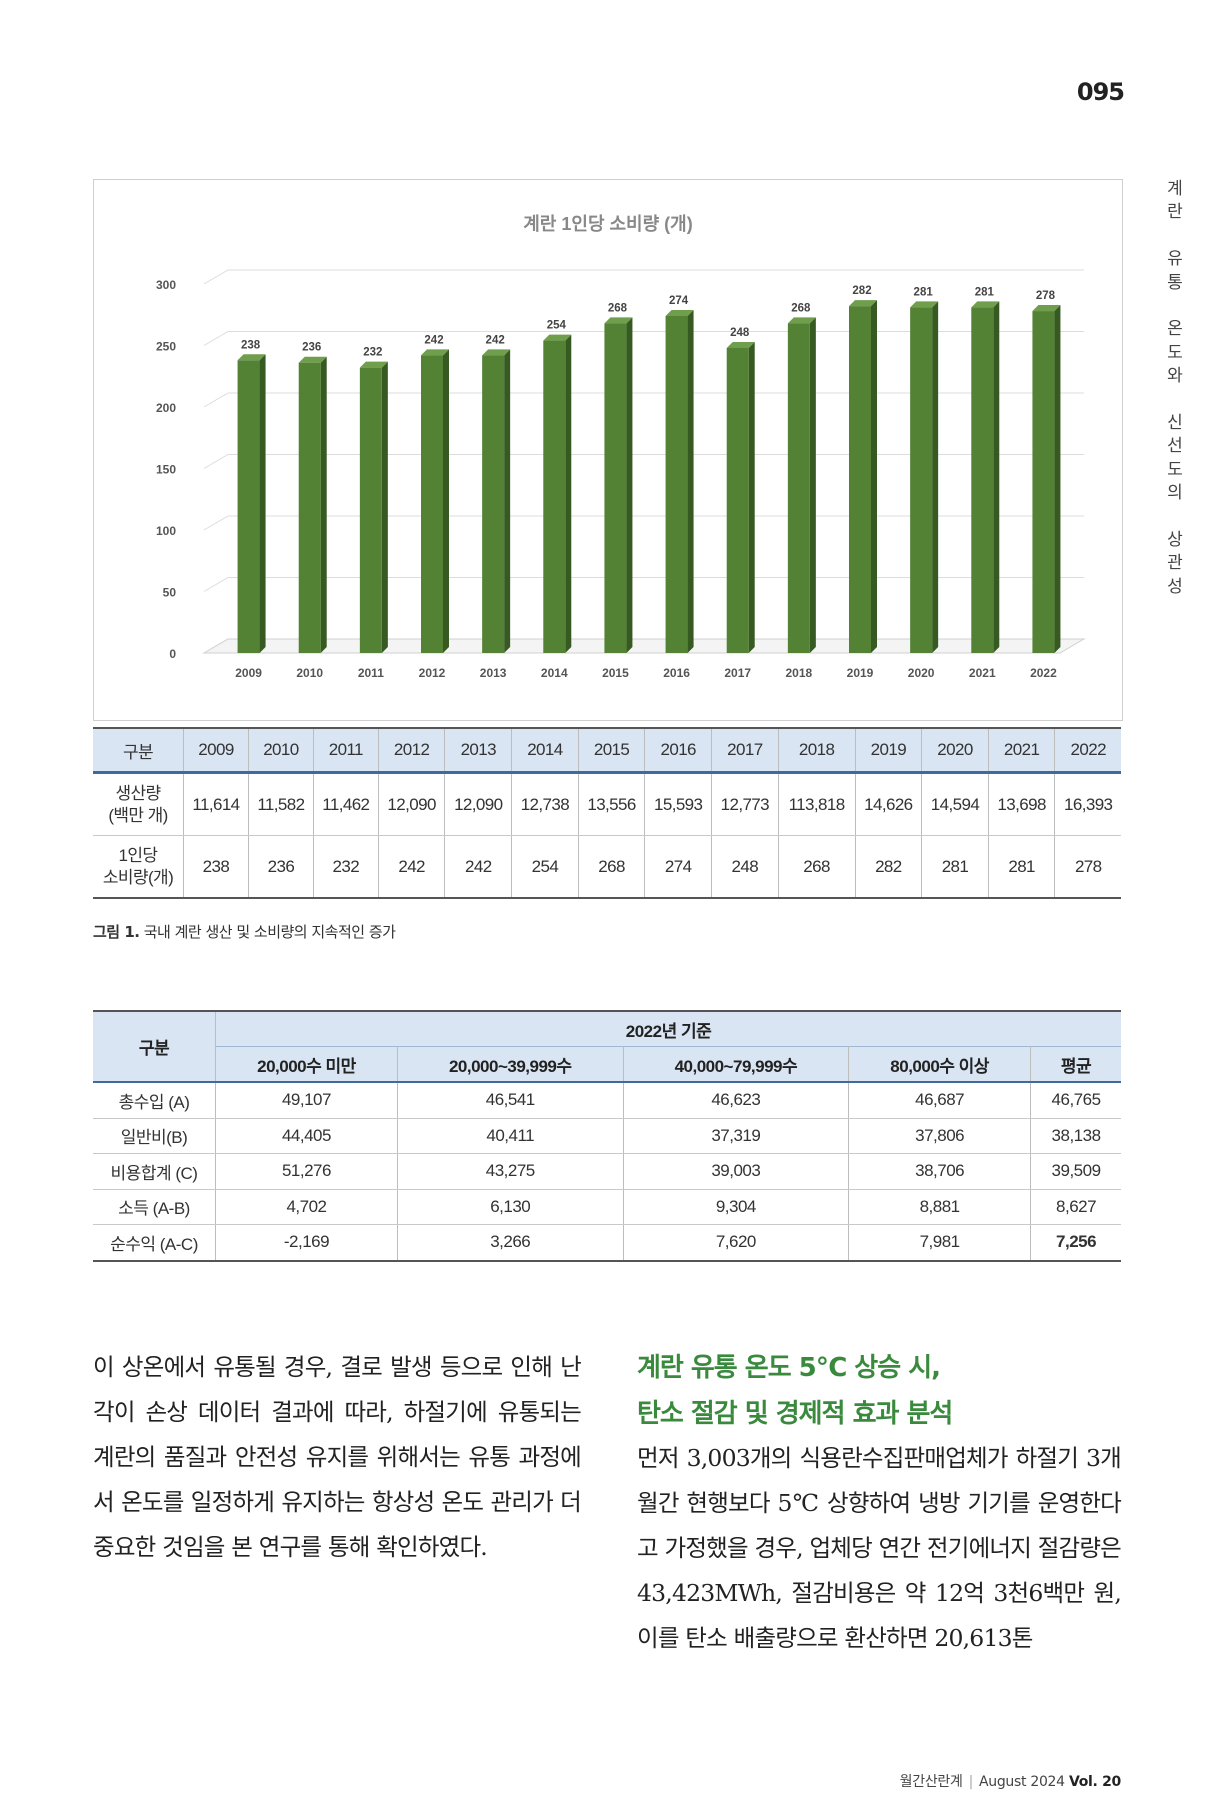 This screenshot has width=1225, height=1820. What do you see at coordinates (971, 1781) in the screenshot?
I see `page-footer: 월간산란계 | August 2024 Vol. 20` at bounding box center [971, 1781].